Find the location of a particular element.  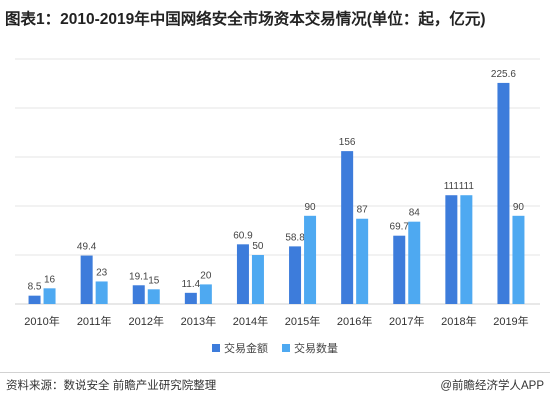

x-tick-label: 2018年 is located at coordinates (458, 321).